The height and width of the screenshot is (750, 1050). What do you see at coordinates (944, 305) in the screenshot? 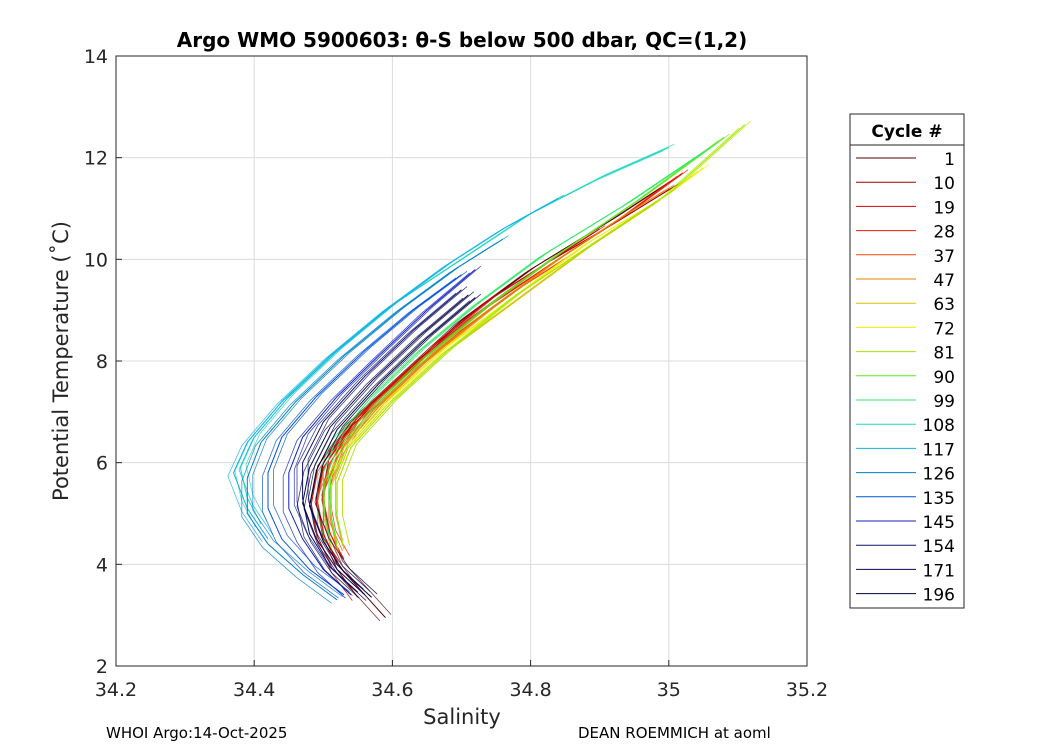
I see `legend-label-63: 63` at bounding box center [944, 305].